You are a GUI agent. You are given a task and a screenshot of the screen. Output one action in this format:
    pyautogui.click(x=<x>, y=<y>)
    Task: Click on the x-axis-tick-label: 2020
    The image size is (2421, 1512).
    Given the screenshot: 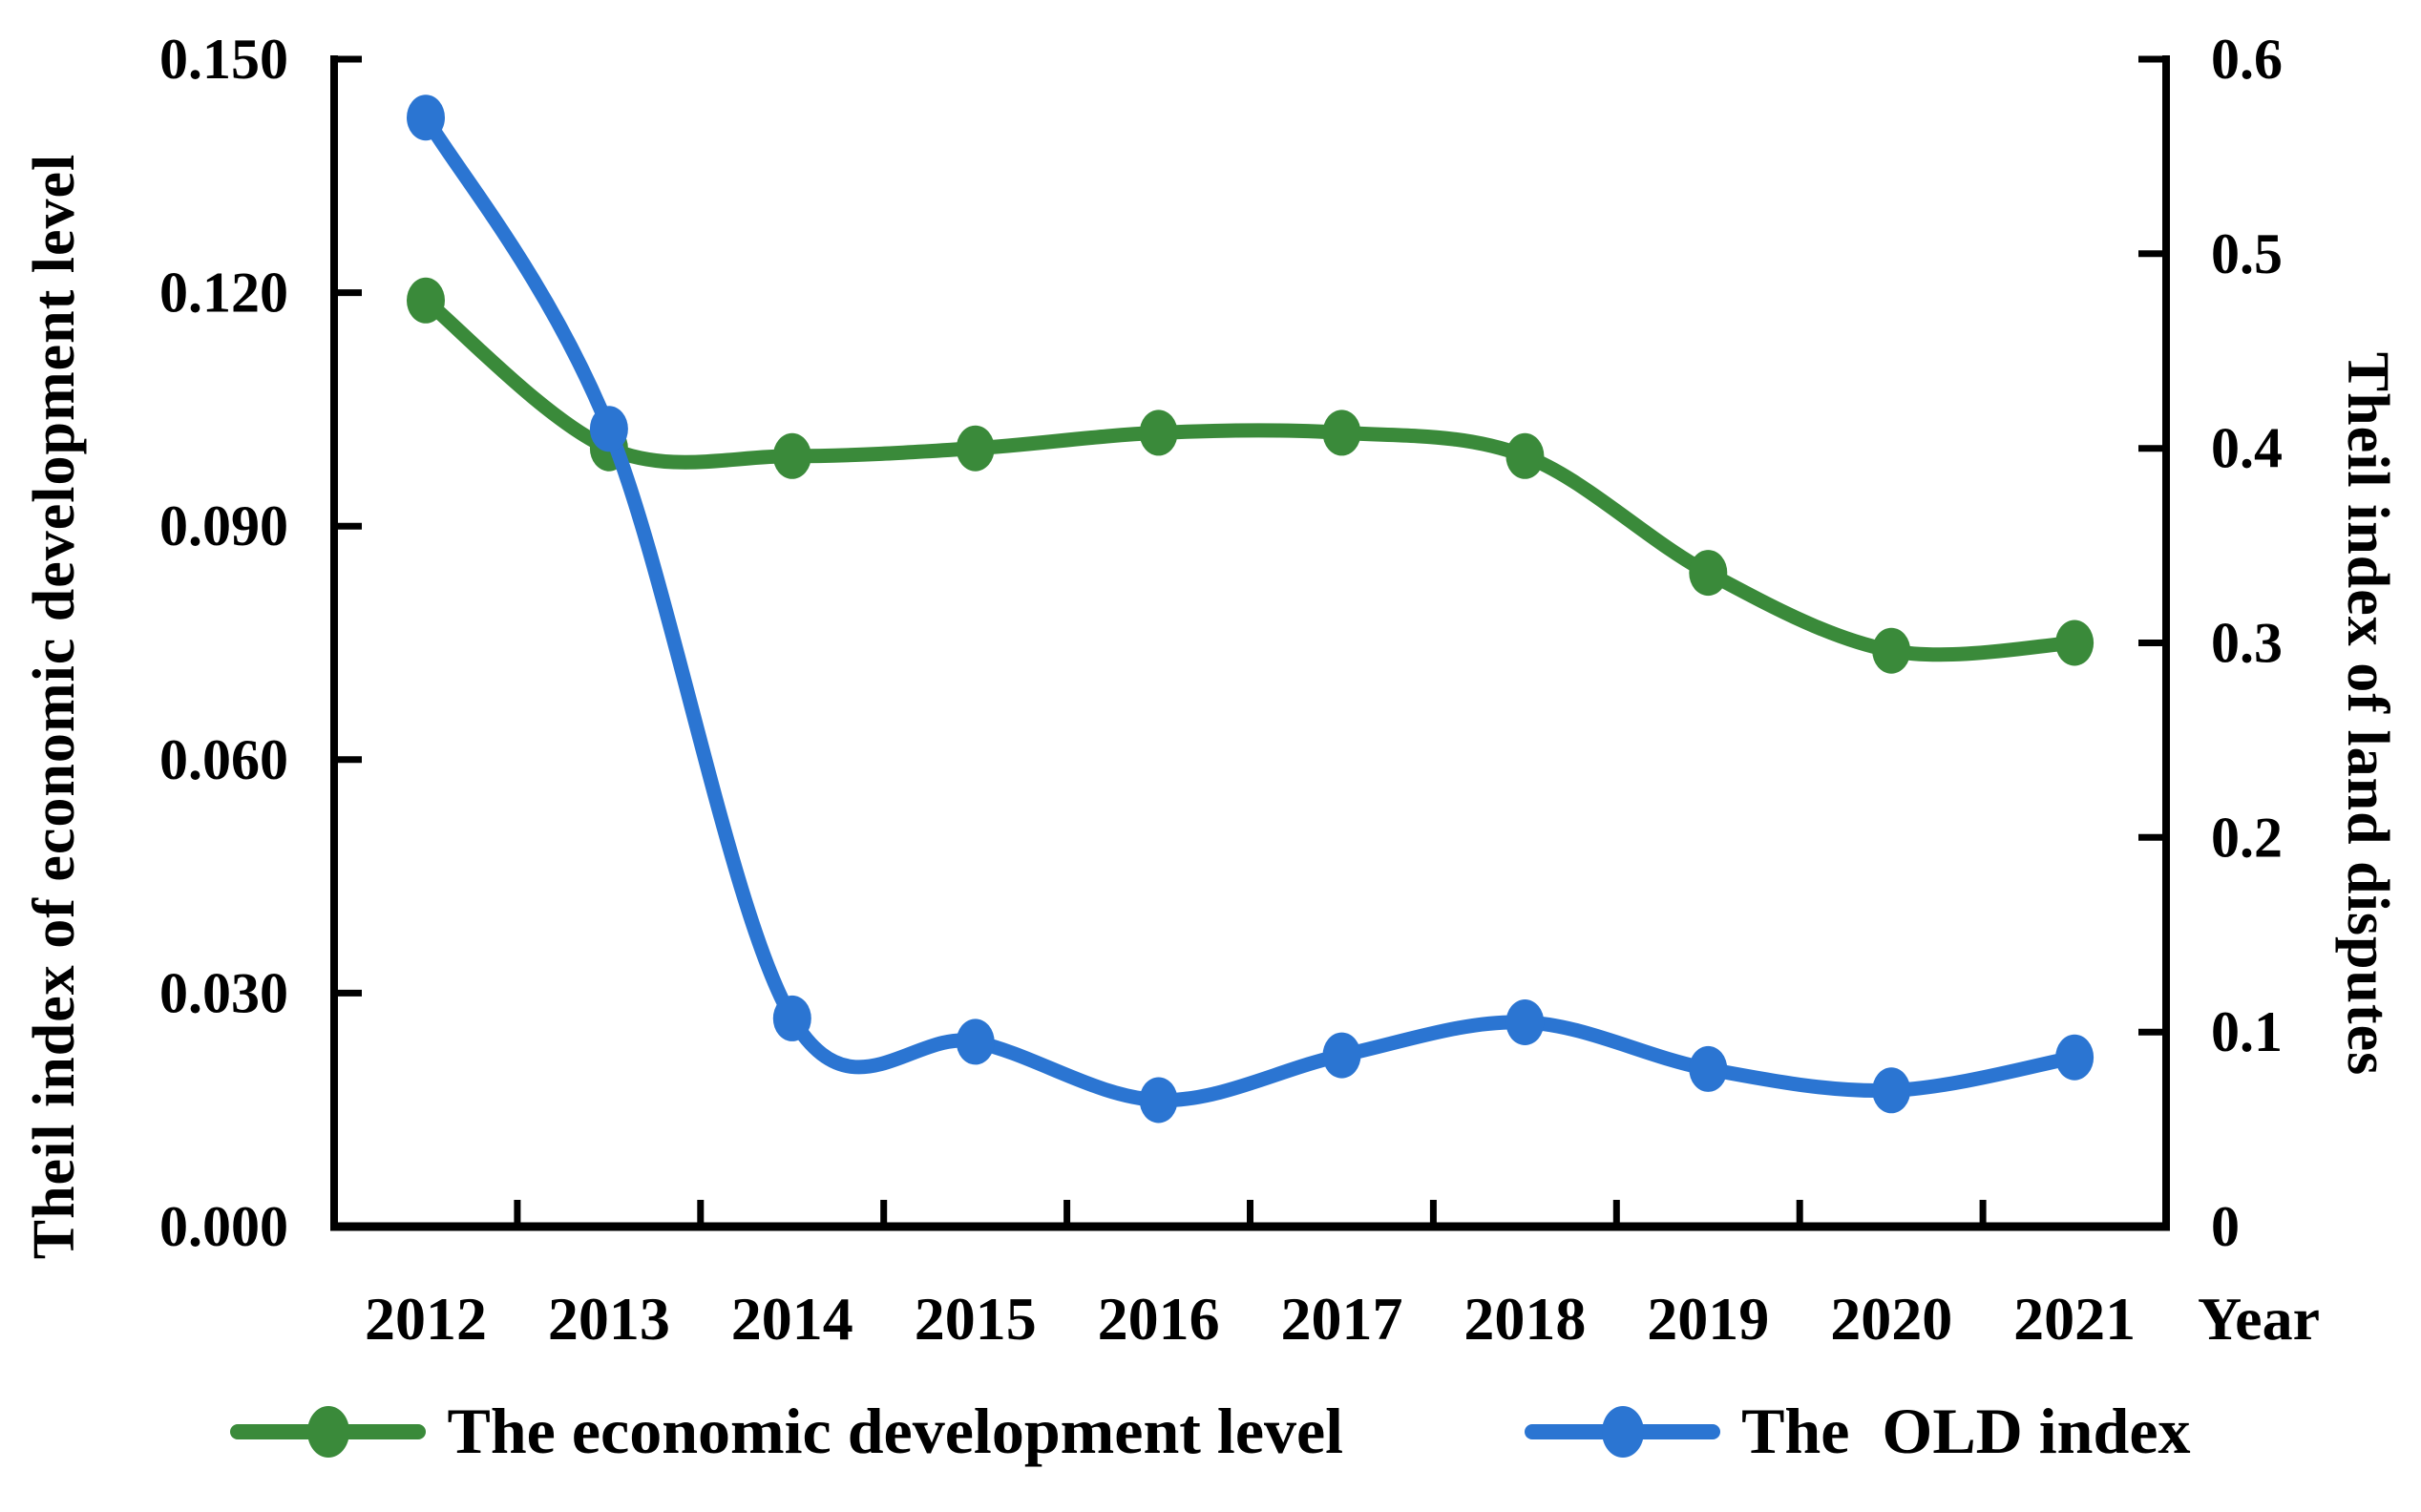 What is the action you would take?
    pyautogui.click(x=1891, y=1319)
    